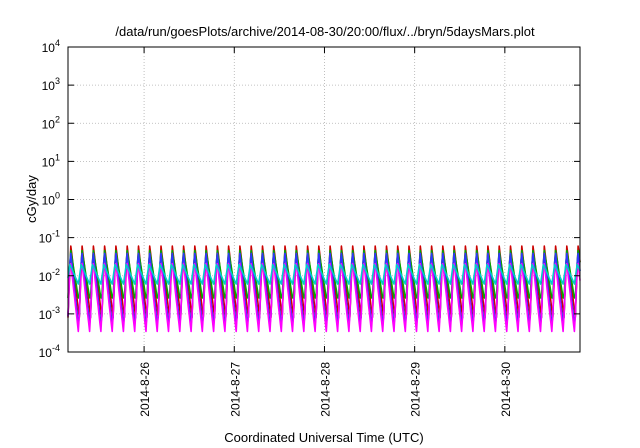 The width and height of the screenshot is (640, 448). What do you see at coordinates (145, 389) in the screenshot?
I see `x-tick-label: 2014-8-26` at bounding box center [145, 389].